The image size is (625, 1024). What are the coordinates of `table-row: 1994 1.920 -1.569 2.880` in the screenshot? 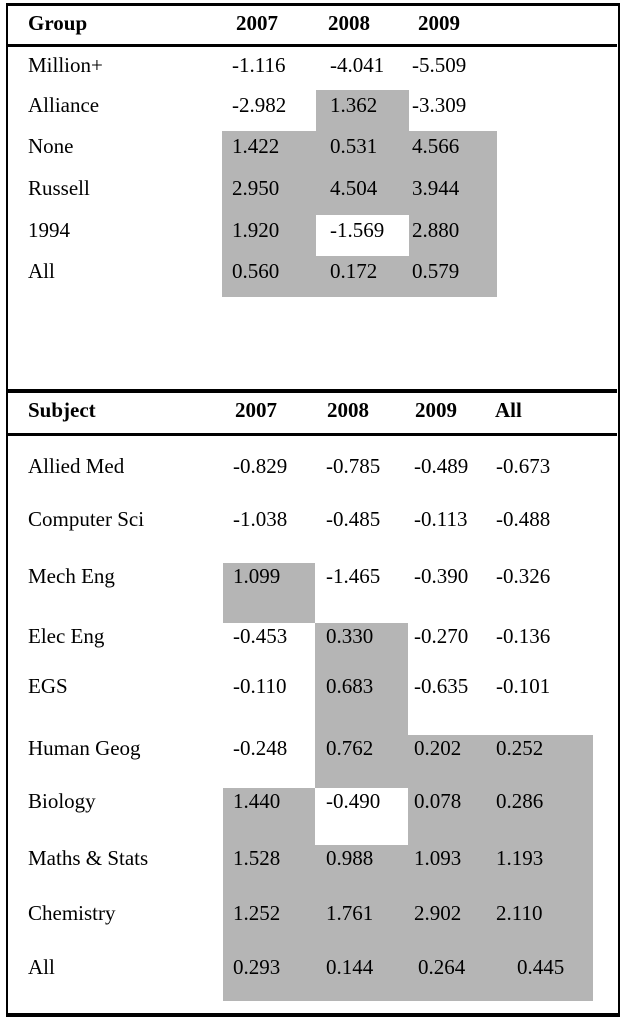 It's located at (312, 235).